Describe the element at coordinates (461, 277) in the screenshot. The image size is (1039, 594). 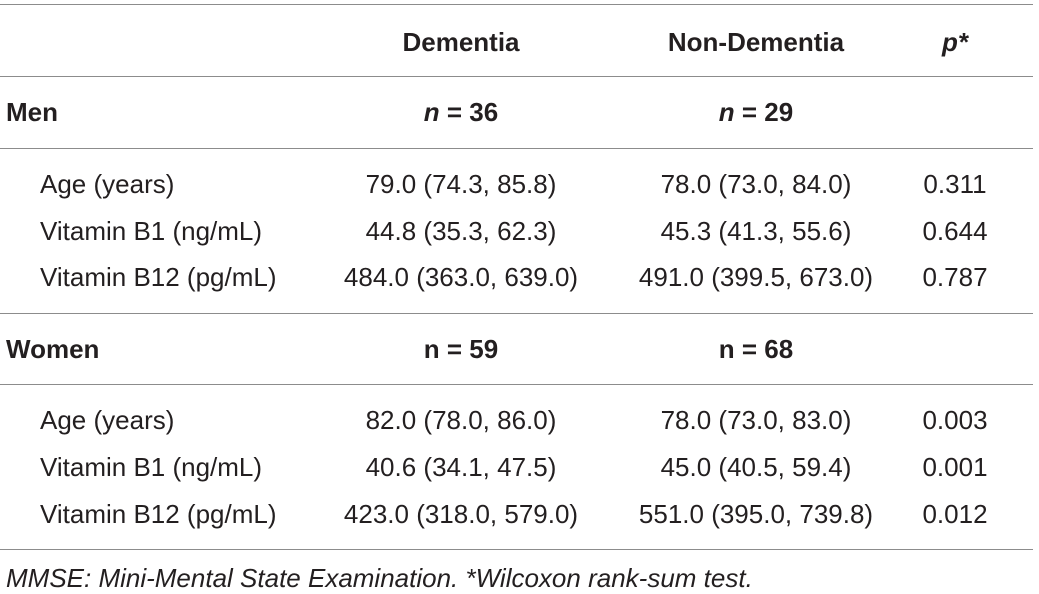
I see `dementia-value: 484.0 (363.0, 639.0)` at that location.